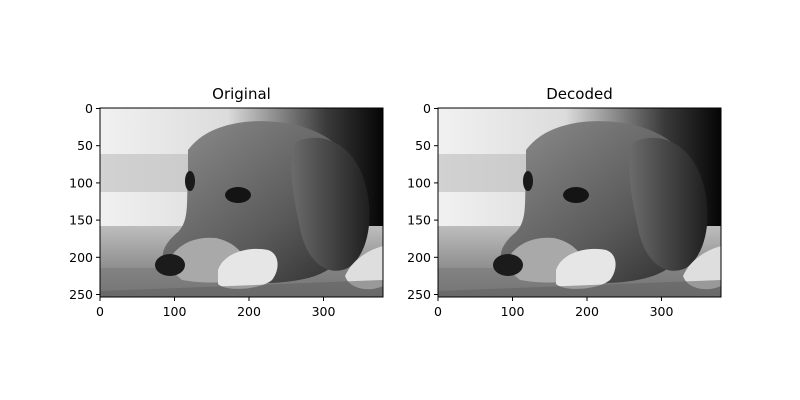  What do you see at coordinates (241, 94) in the screenshot?
I see `panel-title: Original` at bounding box center [241, 94].